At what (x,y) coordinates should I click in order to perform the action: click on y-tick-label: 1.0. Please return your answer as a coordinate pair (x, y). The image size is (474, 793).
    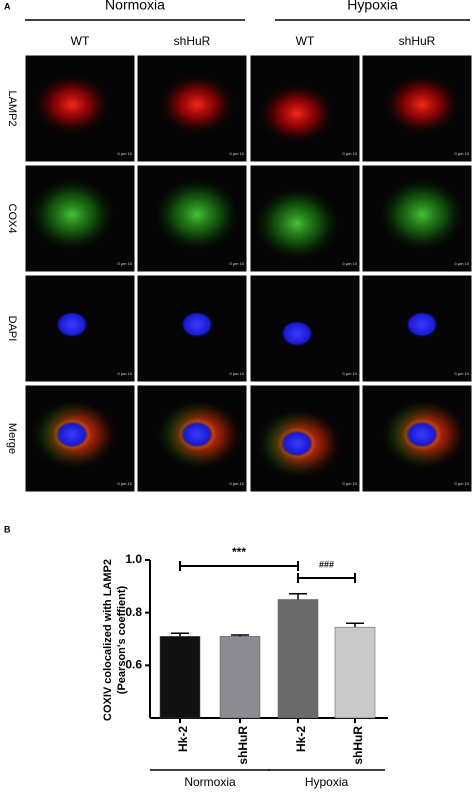
    Looking at the image, I should click on (133, 559).